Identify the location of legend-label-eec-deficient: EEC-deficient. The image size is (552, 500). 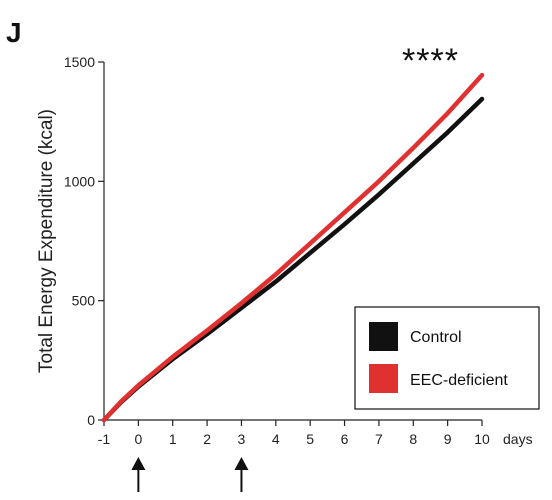
(459, 380).